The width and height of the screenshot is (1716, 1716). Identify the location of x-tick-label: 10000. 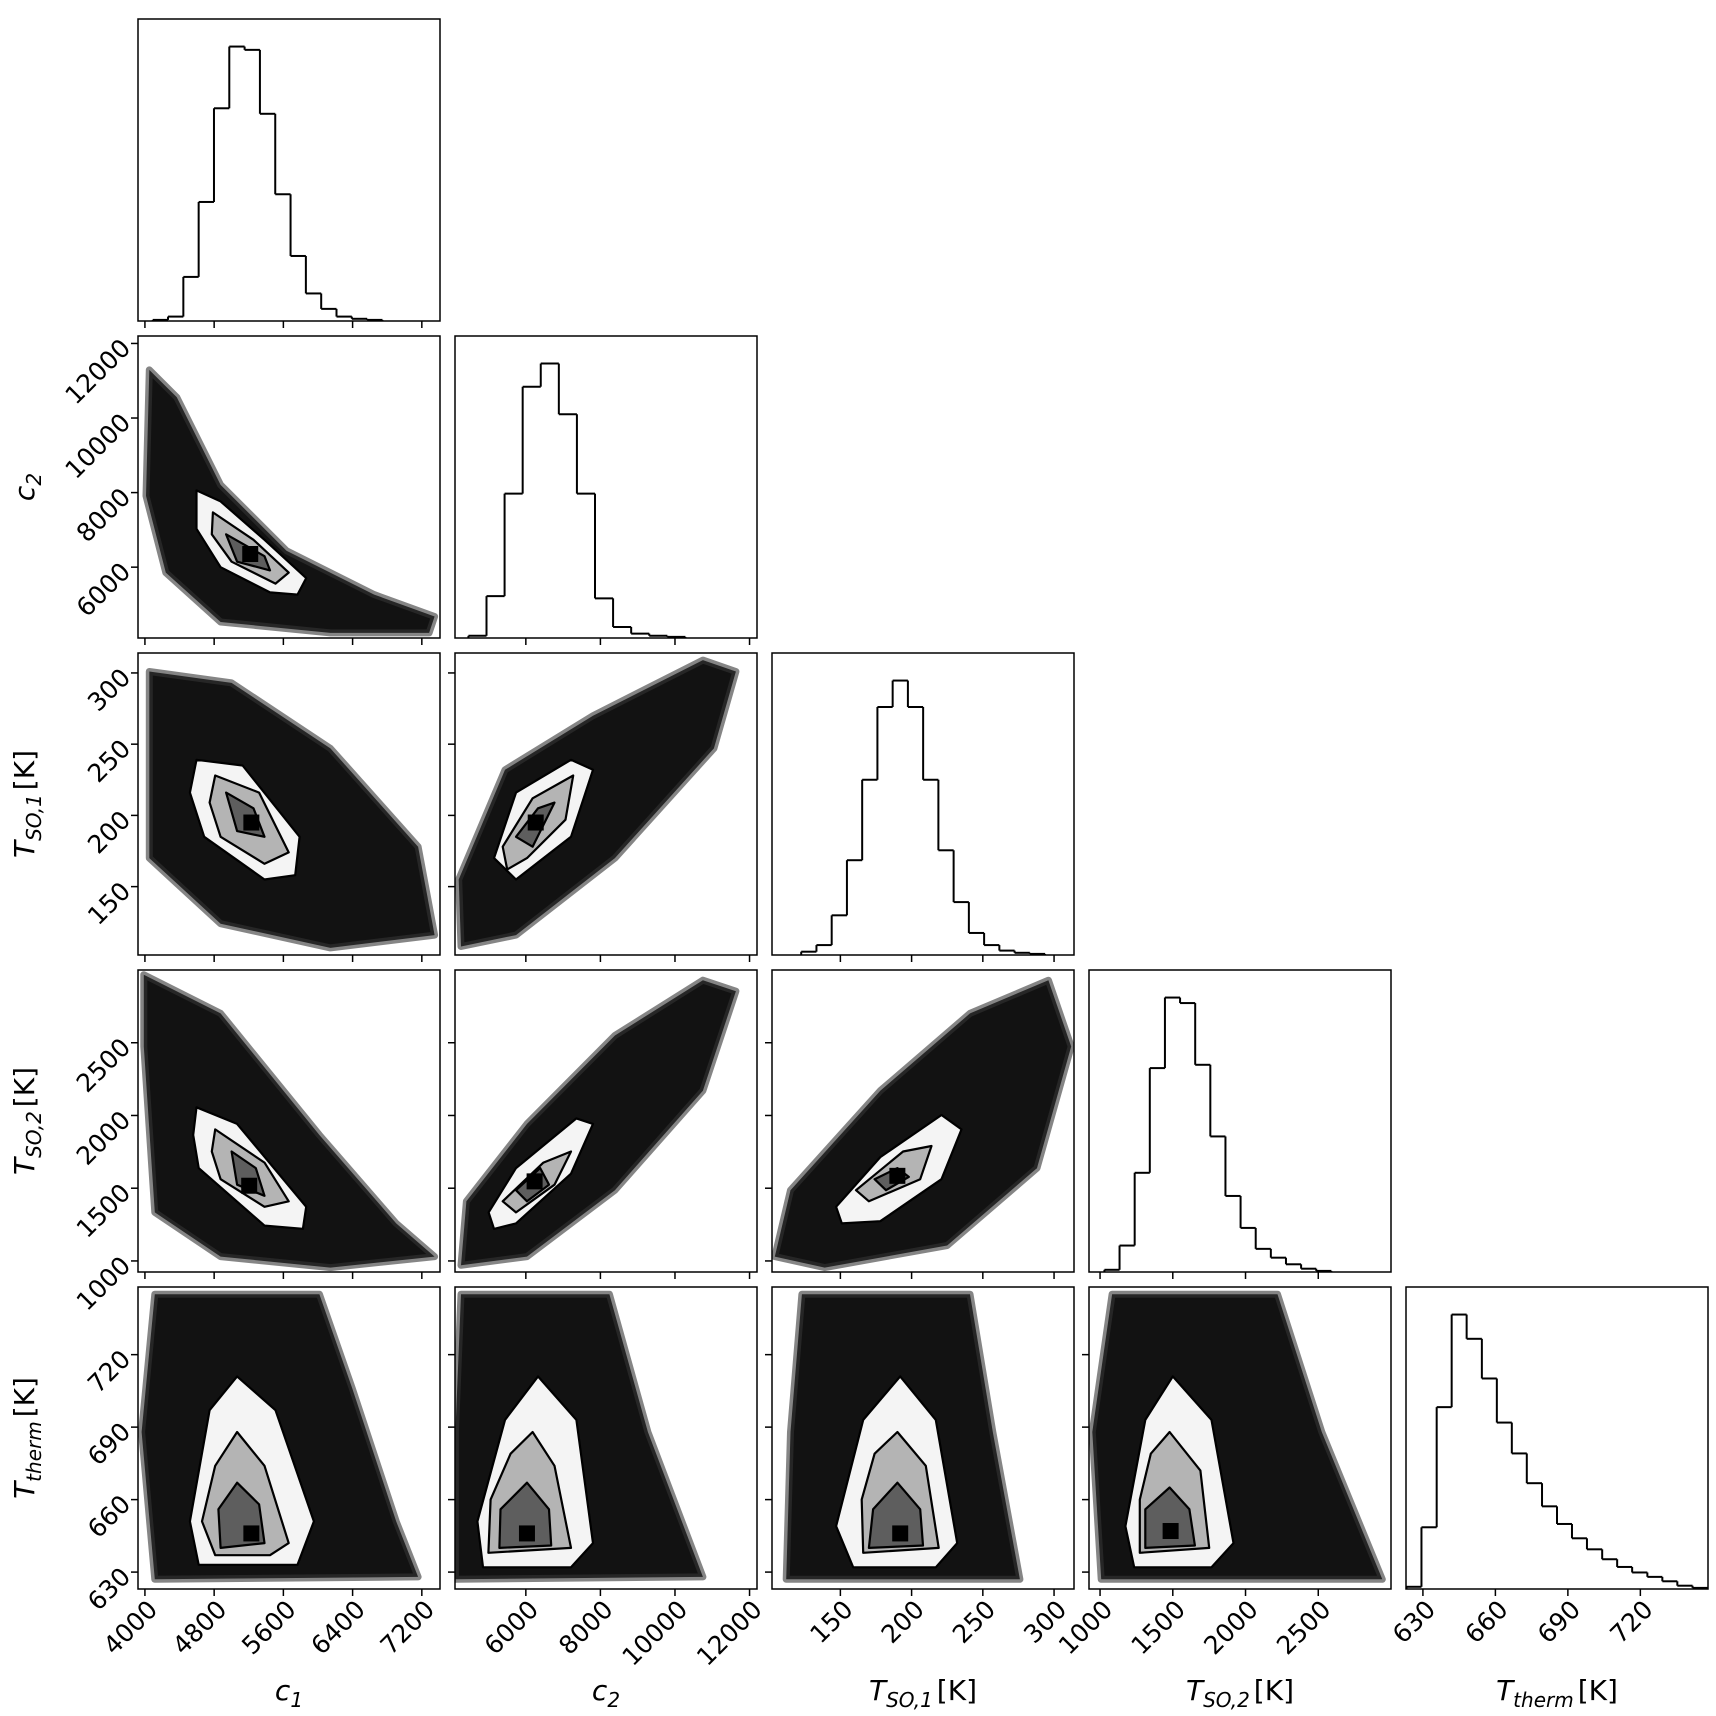
(654, 1633).